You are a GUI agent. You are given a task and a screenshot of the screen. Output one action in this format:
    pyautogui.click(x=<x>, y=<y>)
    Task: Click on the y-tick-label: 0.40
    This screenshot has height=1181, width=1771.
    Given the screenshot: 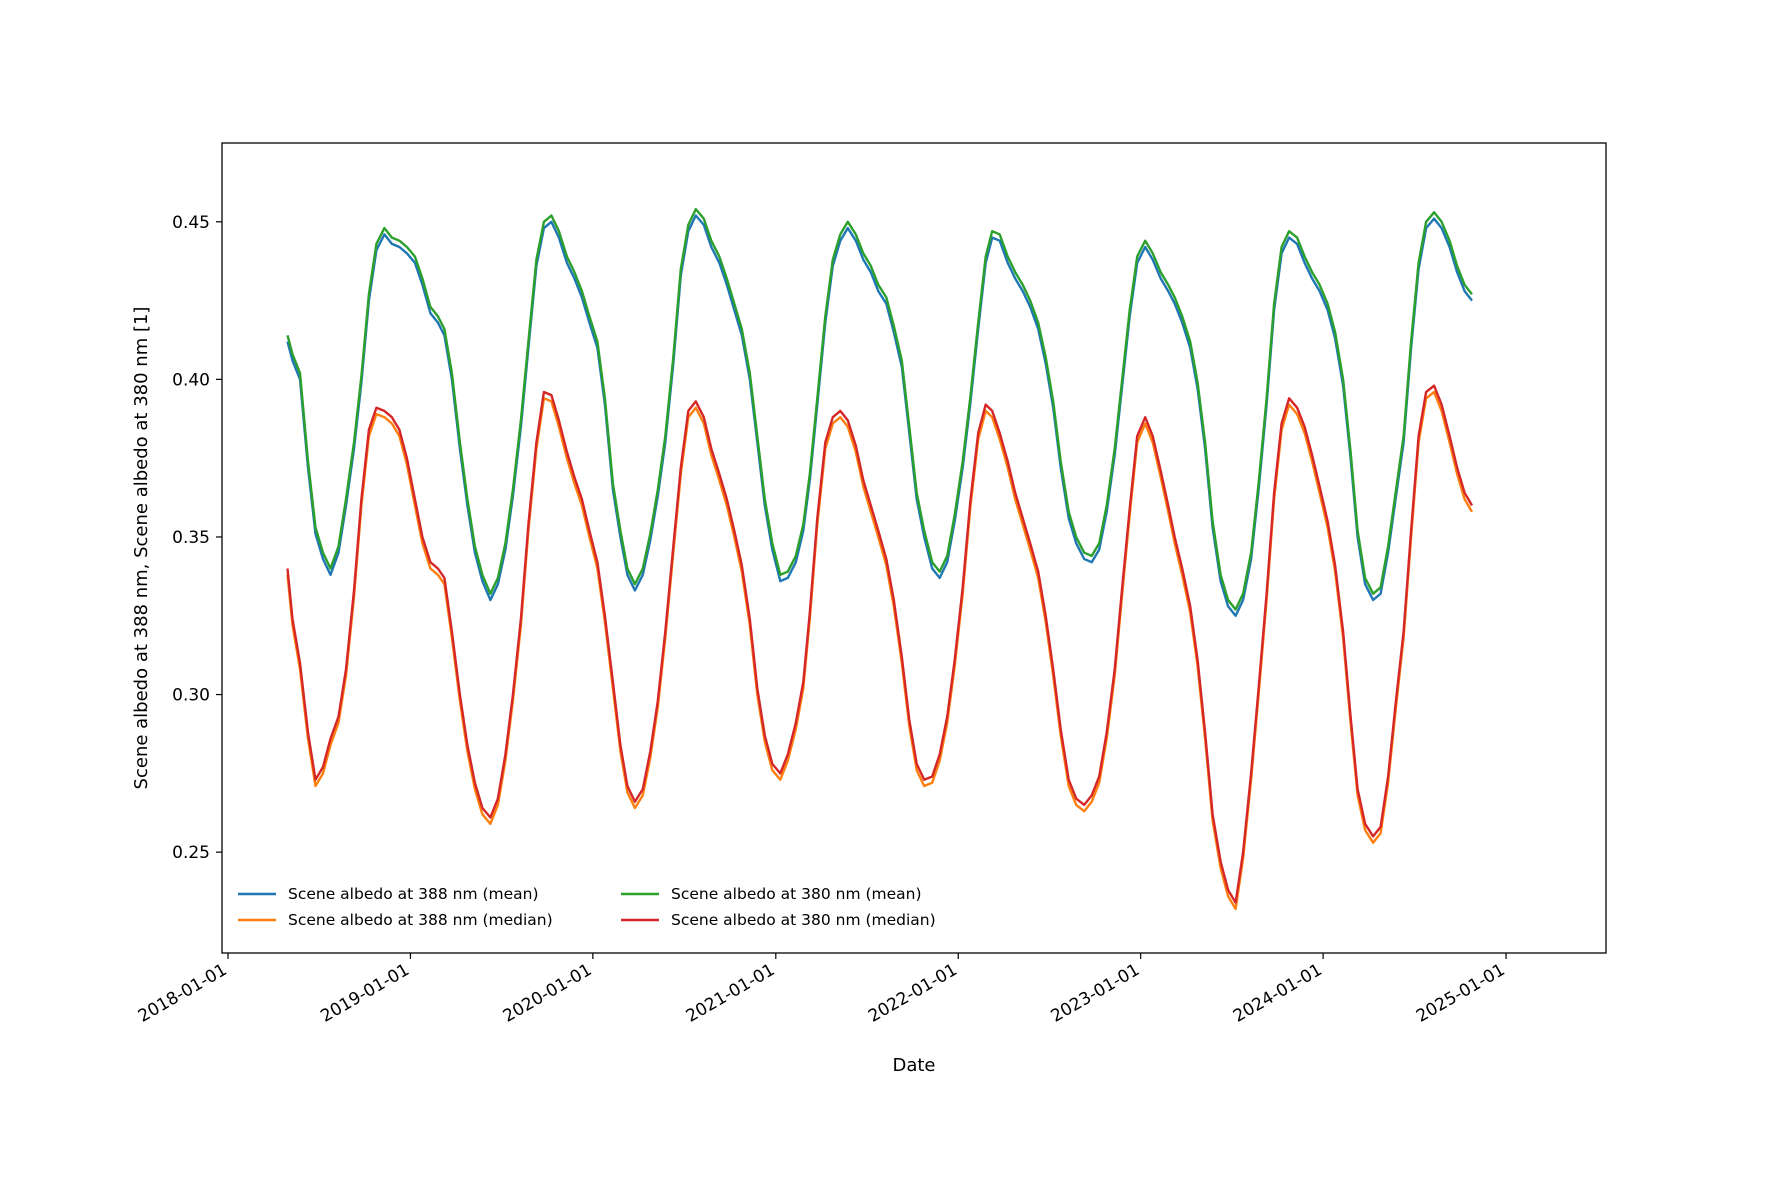 What is the action you would take?
    pyautogui.click(x=191, y=380)
    